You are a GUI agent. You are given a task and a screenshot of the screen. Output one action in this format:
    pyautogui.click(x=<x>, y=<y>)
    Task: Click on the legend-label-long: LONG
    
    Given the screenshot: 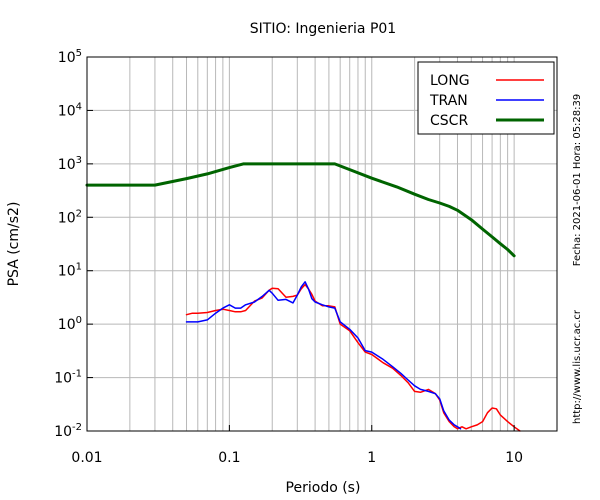 What is the action you would take?
    pyautogui.click(x=450, y=81)
    